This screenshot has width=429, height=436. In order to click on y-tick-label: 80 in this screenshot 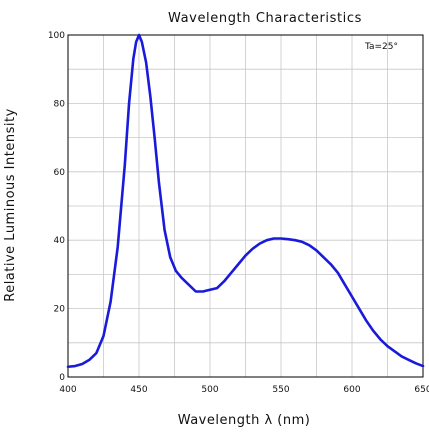, I will do `click(60, 104)`.